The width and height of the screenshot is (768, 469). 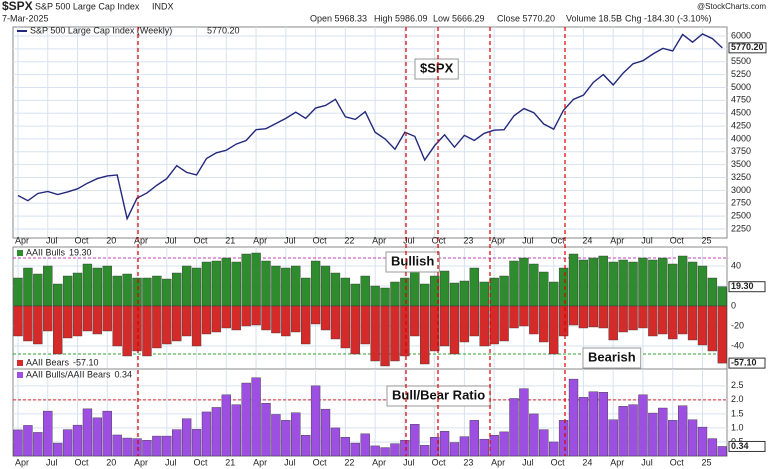 What do you see at coordinates (737, 385) in the screenshot?
I see `y-tick-label: 2.5` at bounding box center [737, 385].